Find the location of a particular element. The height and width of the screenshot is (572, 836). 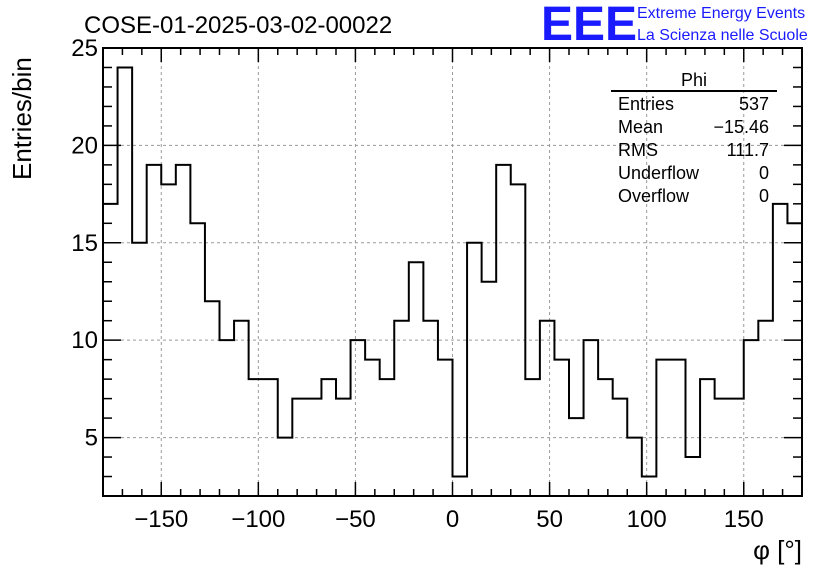

y-tick-label: 20 is located at coordinates (84, 145).